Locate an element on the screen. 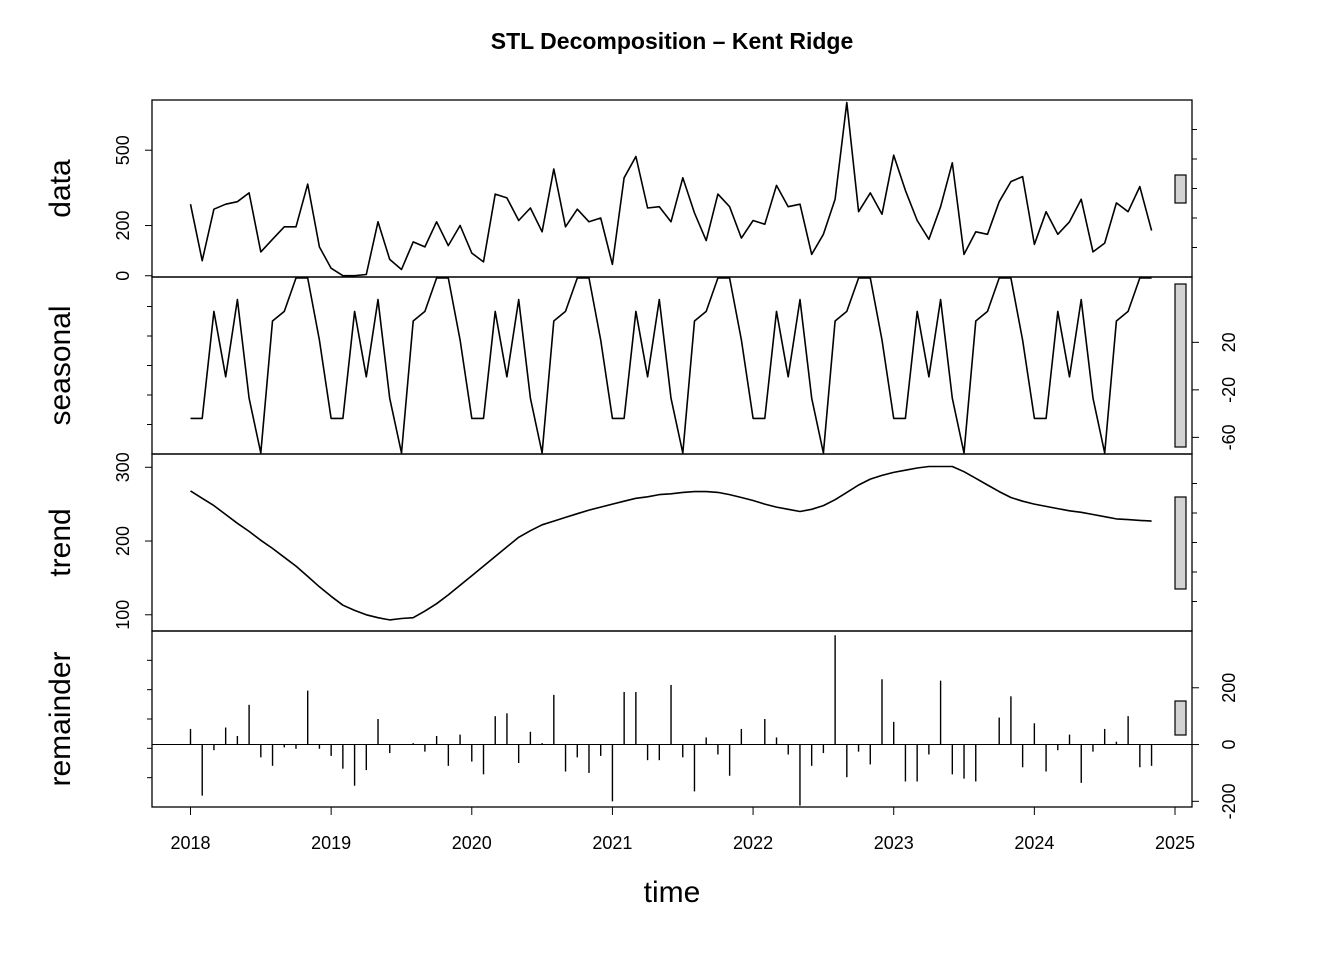 This screenshot has width=1344, height=960. x-tick-label: 2024 is located at coordinates (1034, 843).